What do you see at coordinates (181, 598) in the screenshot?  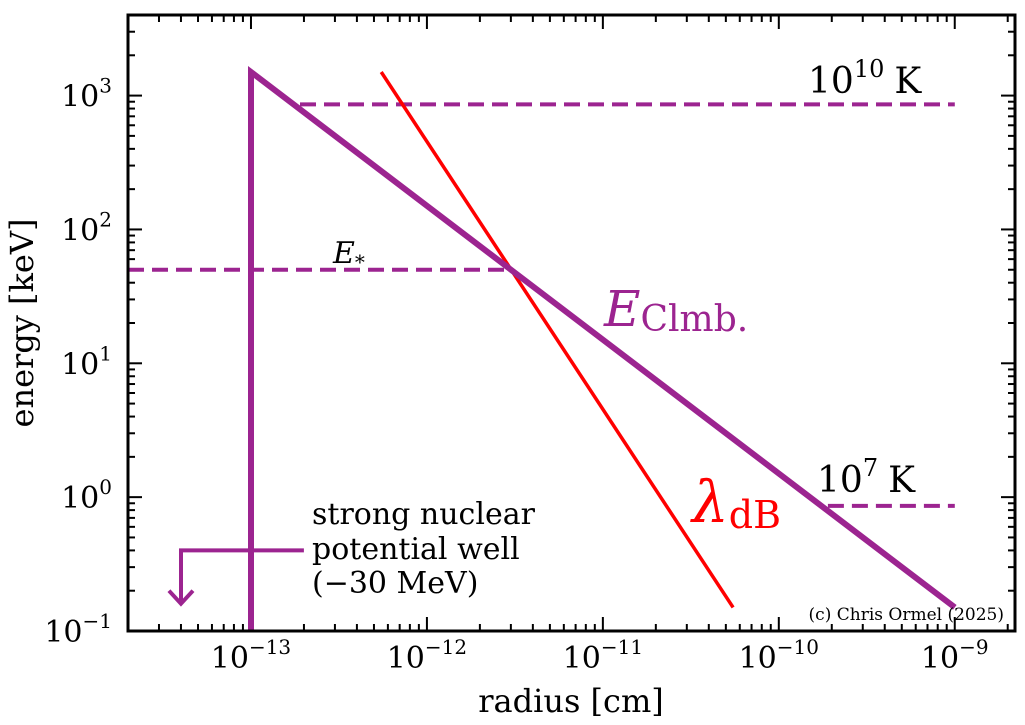 I see `well-arrow-head` at bounding box center [181, 598].